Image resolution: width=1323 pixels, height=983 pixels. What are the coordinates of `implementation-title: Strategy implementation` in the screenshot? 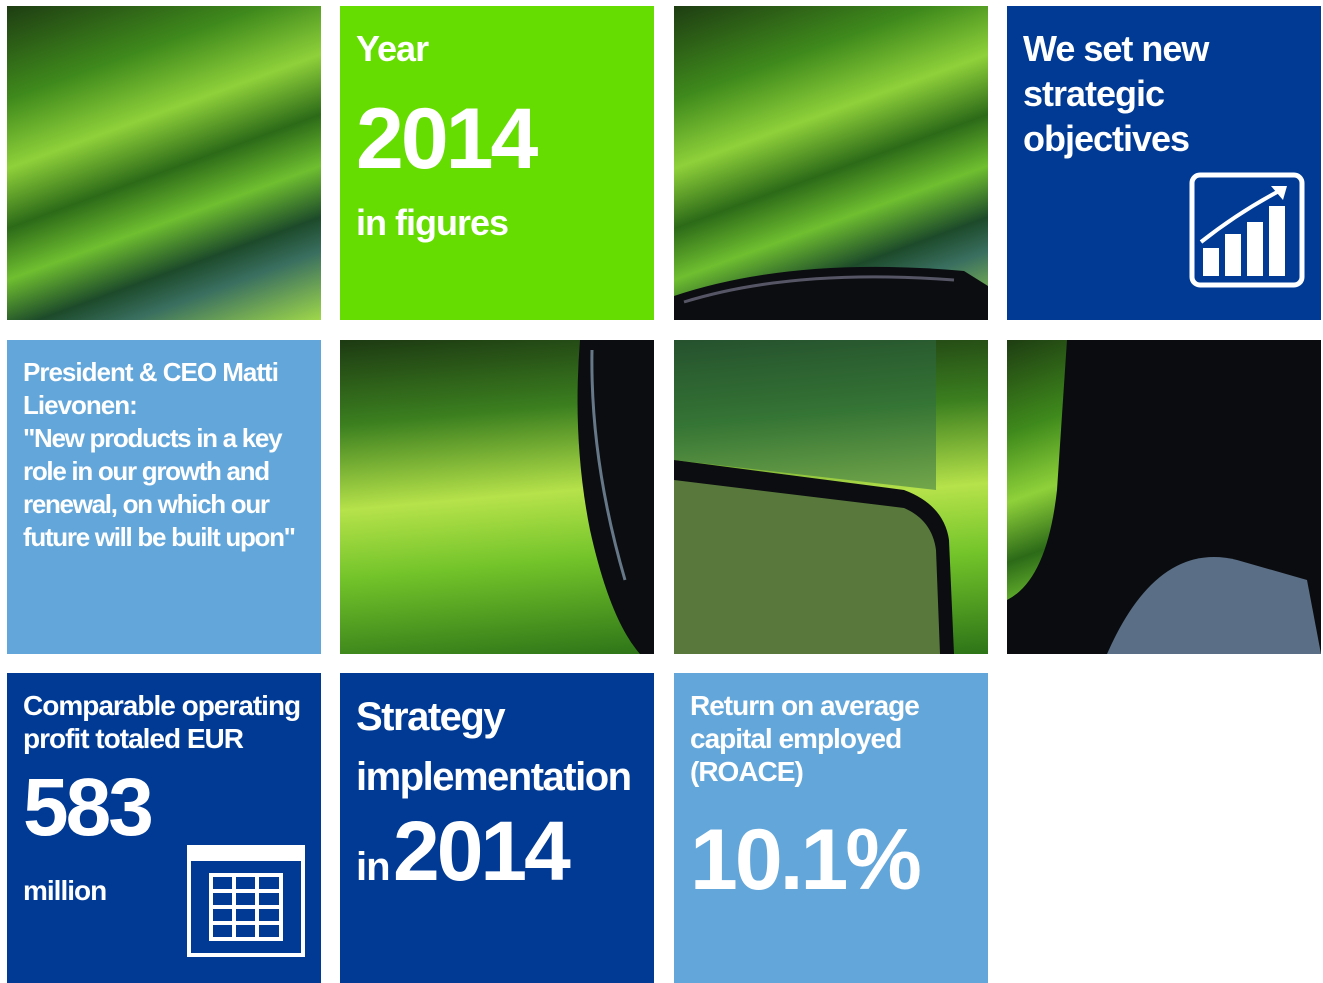 It's located at (494, 747).